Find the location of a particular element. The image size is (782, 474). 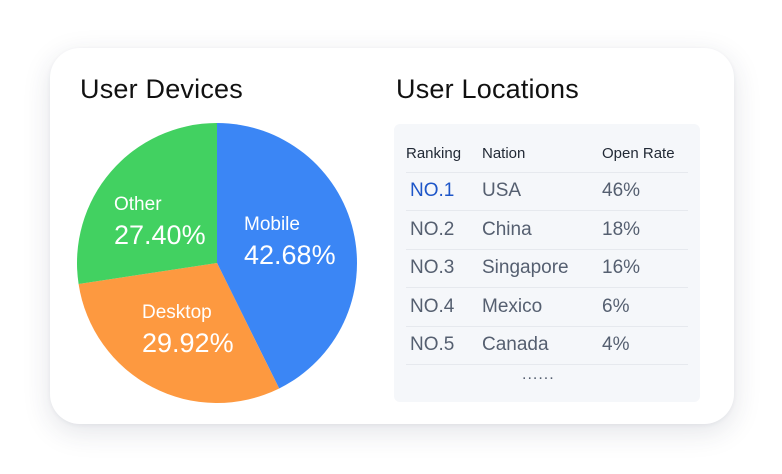

table-cell-nation: USA is located at coordinates (502, 190).